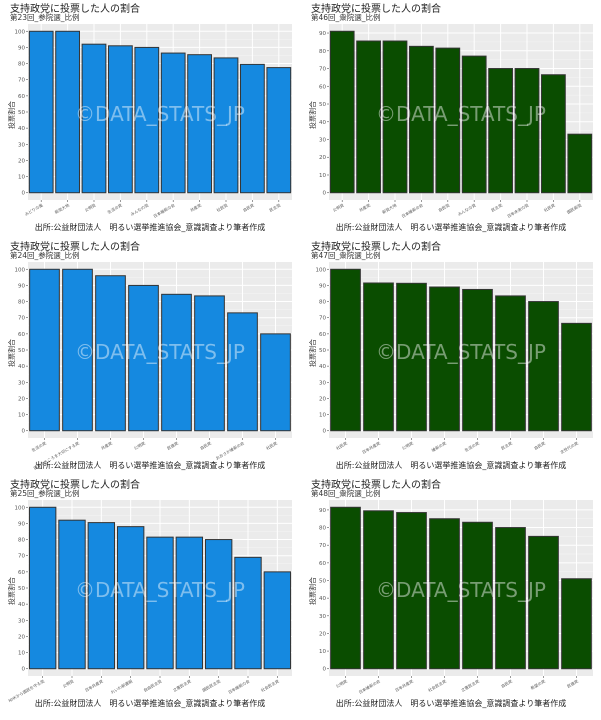  Describe the element at coordinates (346, 255) in the screenshot. I see `chart-subtitle: 第47回_衆院選_比例` at that location.